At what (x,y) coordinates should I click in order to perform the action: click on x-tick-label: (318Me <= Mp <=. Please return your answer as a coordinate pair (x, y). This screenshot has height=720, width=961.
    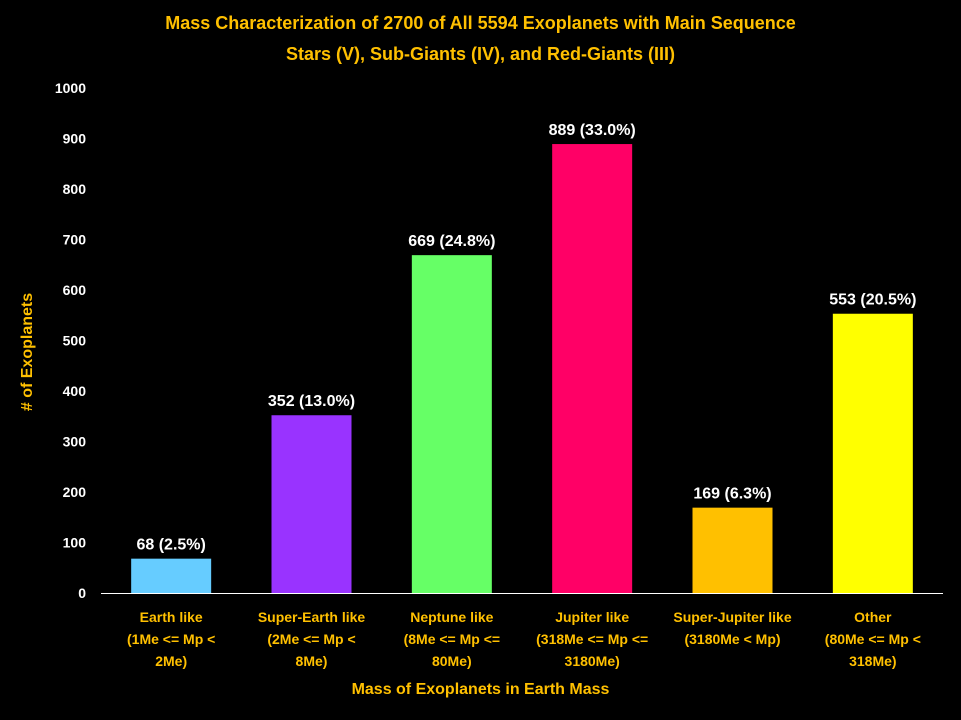
    Looking at the image, I should click on (592, 639).